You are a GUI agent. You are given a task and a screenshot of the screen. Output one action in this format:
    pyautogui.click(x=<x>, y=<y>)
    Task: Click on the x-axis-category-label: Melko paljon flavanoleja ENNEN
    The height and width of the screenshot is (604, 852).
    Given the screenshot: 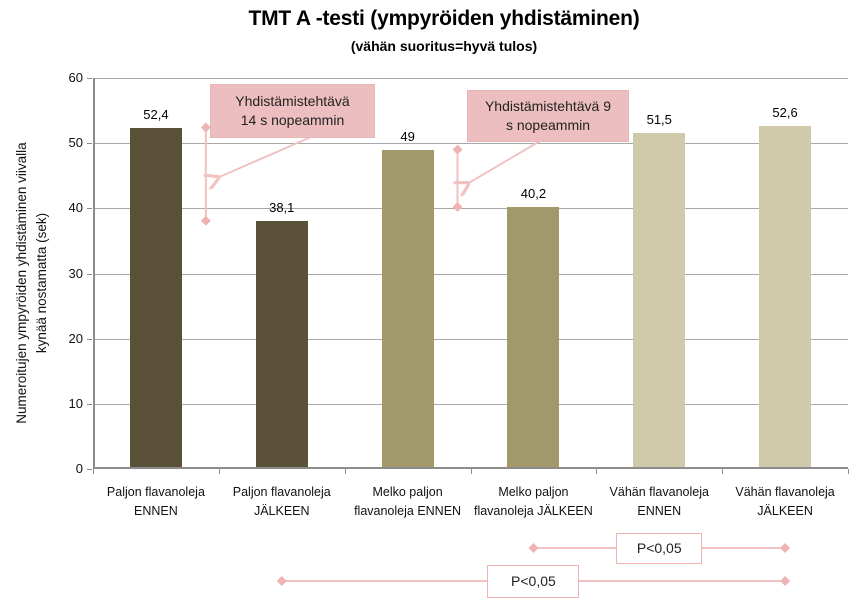 What is the action you would take?
    pyautogui.click(x=408, y=502)
    